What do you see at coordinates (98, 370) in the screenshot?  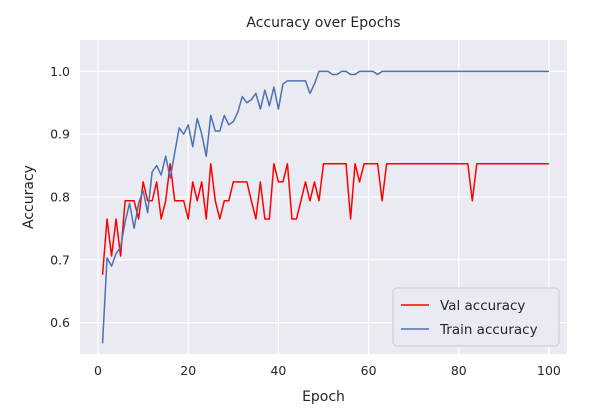 I see `x-tick-label: 0` at bounding box center [98, 370].